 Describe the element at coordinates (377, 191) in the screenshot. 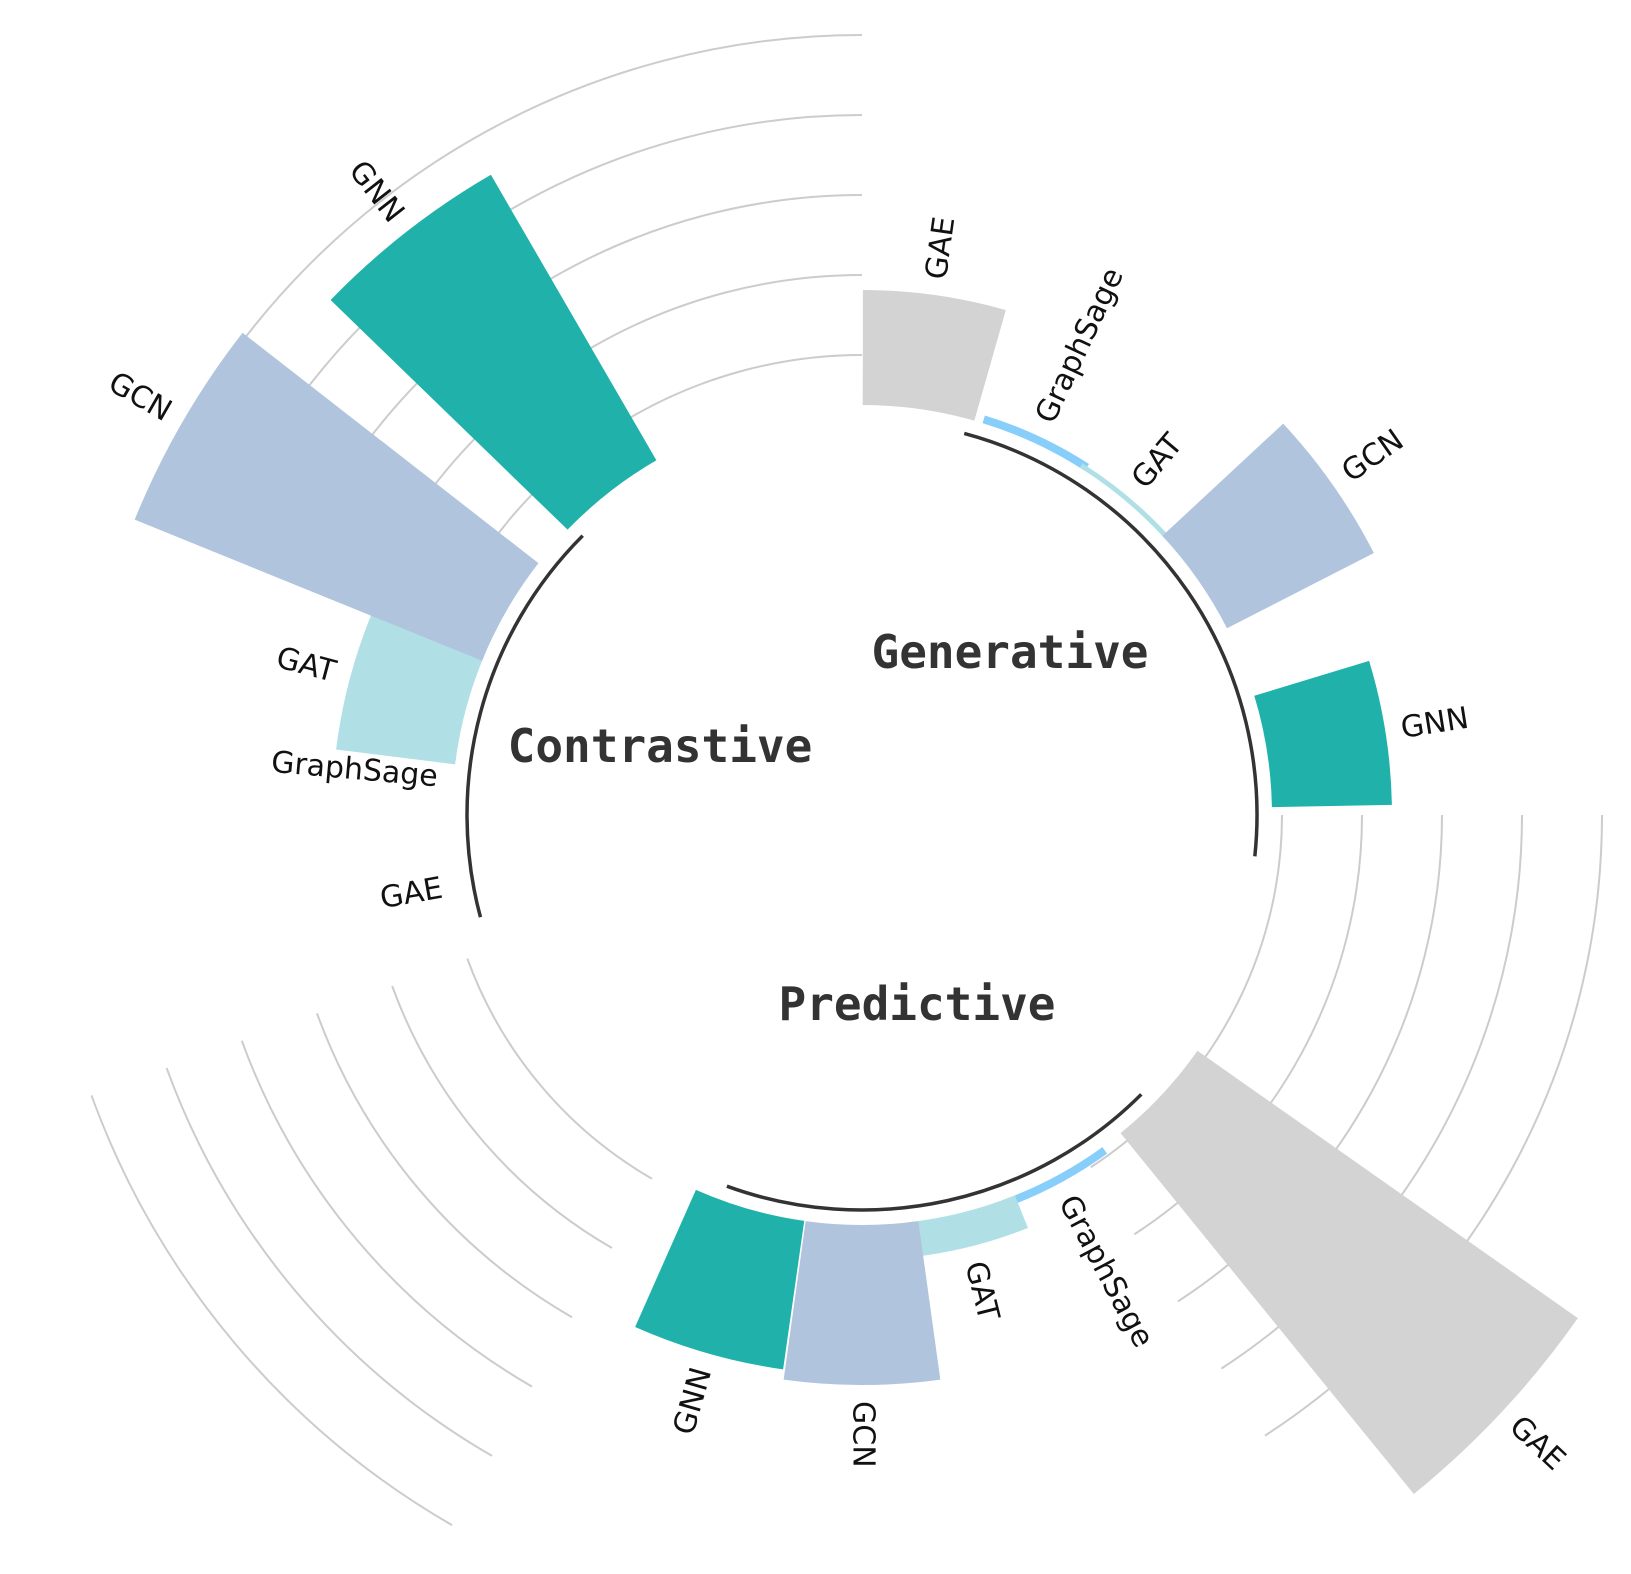

I see `bar-label-contrastive-gnn: GNN` at that location.